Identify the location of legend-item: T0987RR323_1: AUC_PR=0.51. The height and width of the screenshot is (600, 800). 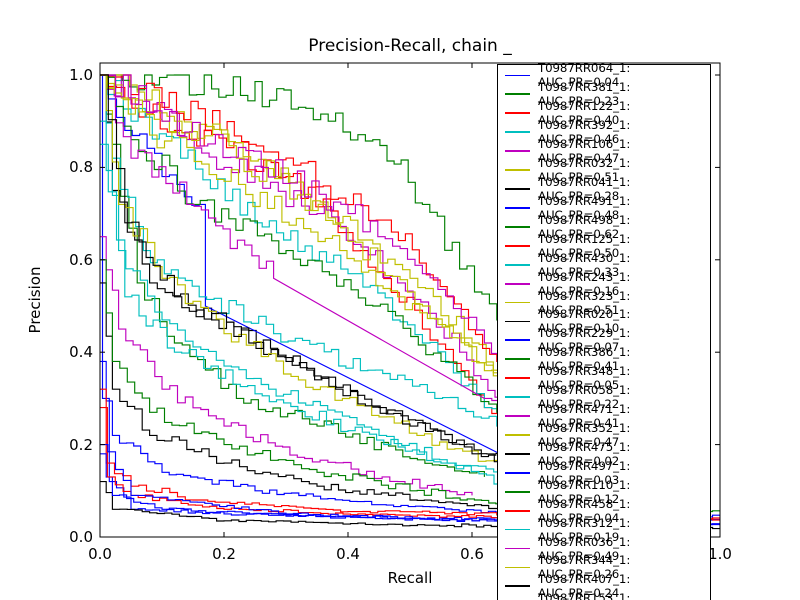
(604, 303).